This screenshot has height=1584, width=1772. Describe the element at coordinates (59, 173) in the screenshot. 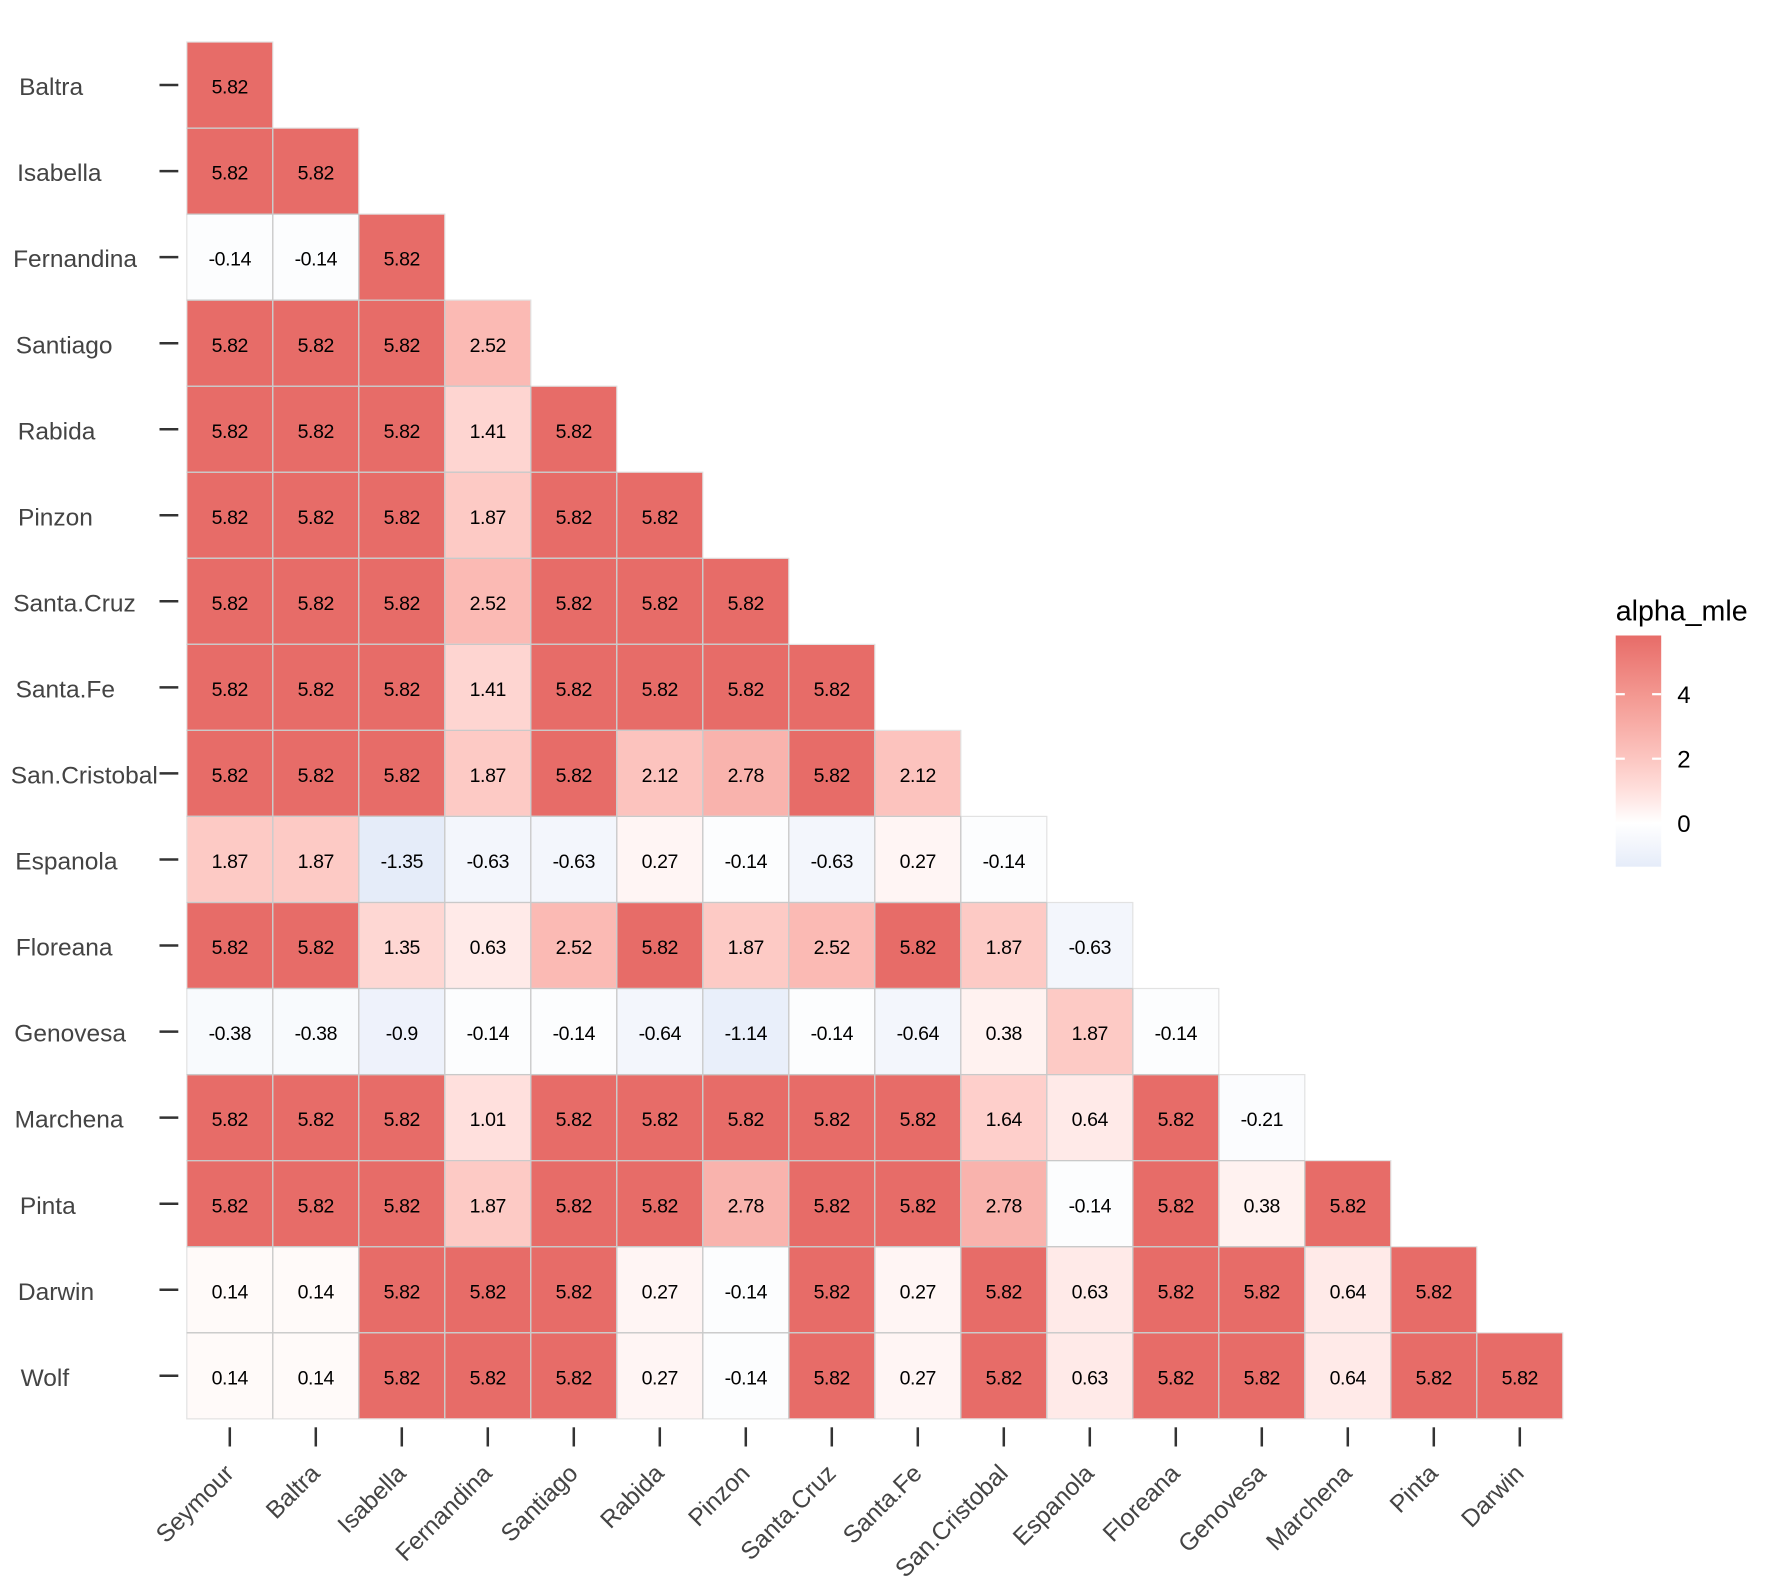

I see `svg-text: Isabella` at that location.